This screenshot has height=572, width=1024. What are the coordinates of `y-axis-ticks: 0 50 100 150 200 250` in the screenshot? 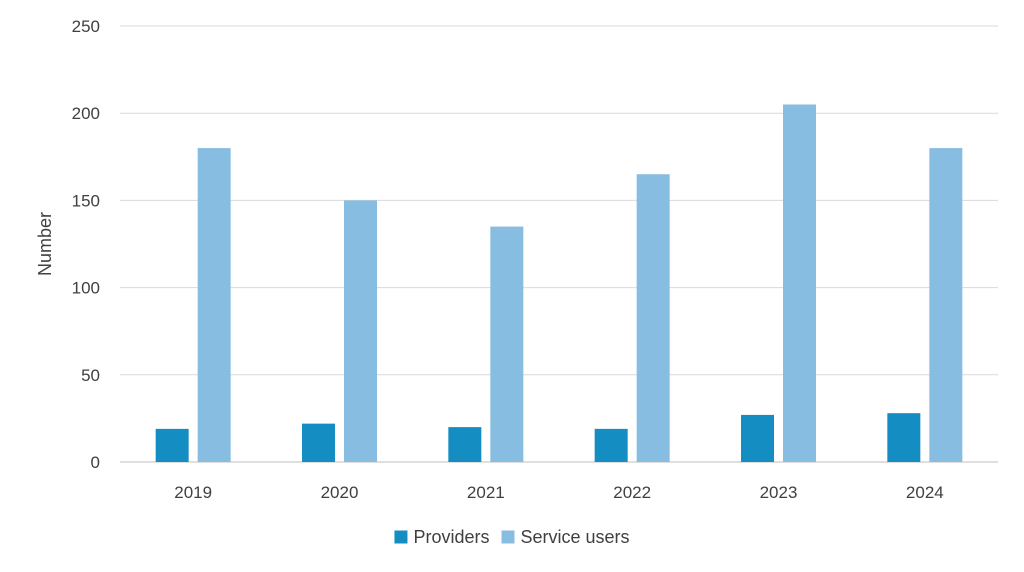 It's located at (86, 244).